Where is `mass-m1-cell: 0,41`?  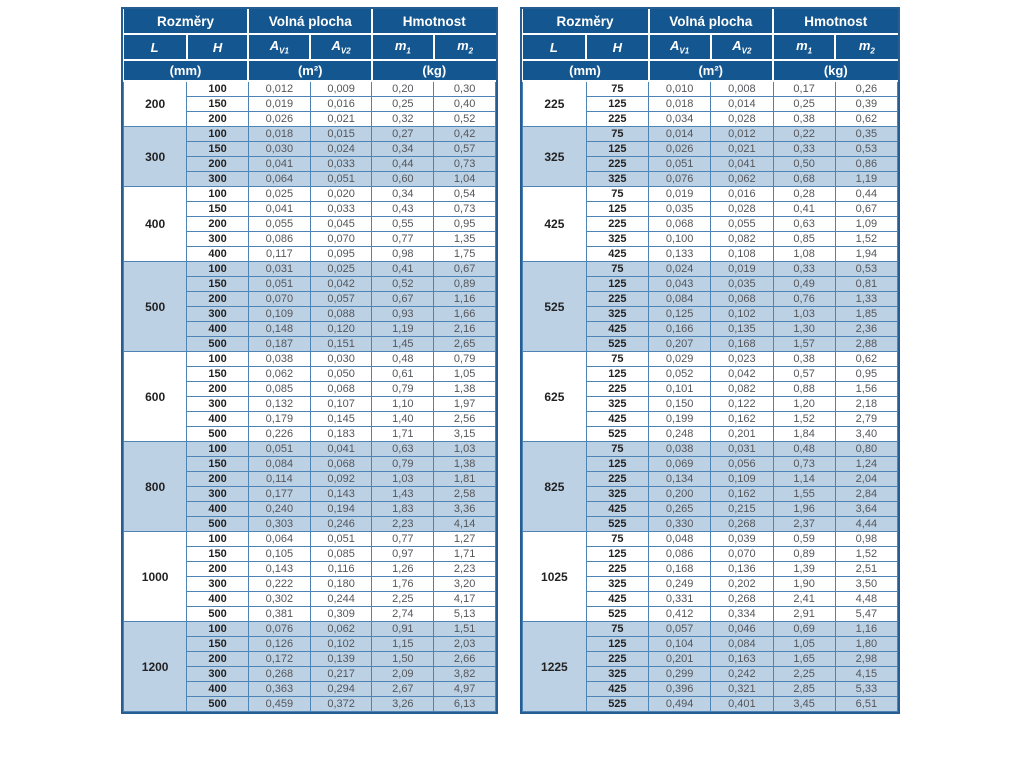 mass-m1-cell: 0,41 is located at coordinates (403, 269).